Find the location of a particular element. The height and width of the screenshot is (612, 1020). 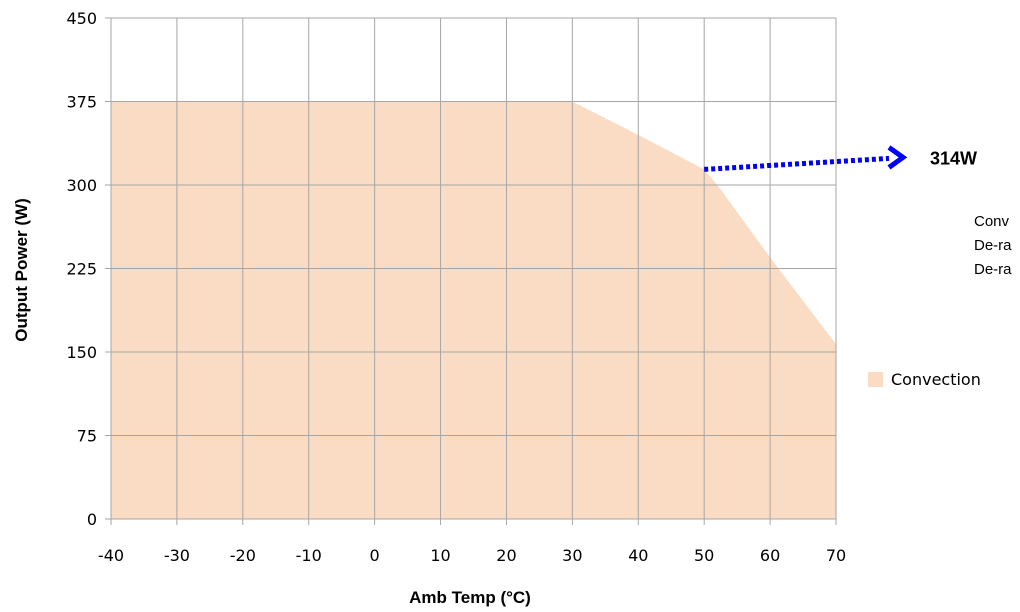

y-tick-label: 375 is located at coordinates (81, 102).